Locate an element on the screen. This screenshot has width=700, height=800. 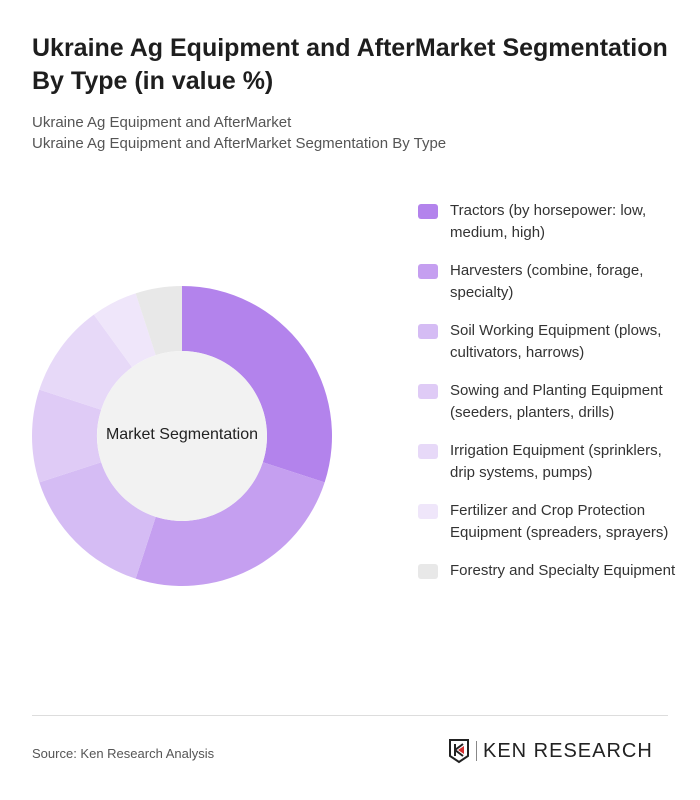
donut-hole is located at coordinates (182, 436).